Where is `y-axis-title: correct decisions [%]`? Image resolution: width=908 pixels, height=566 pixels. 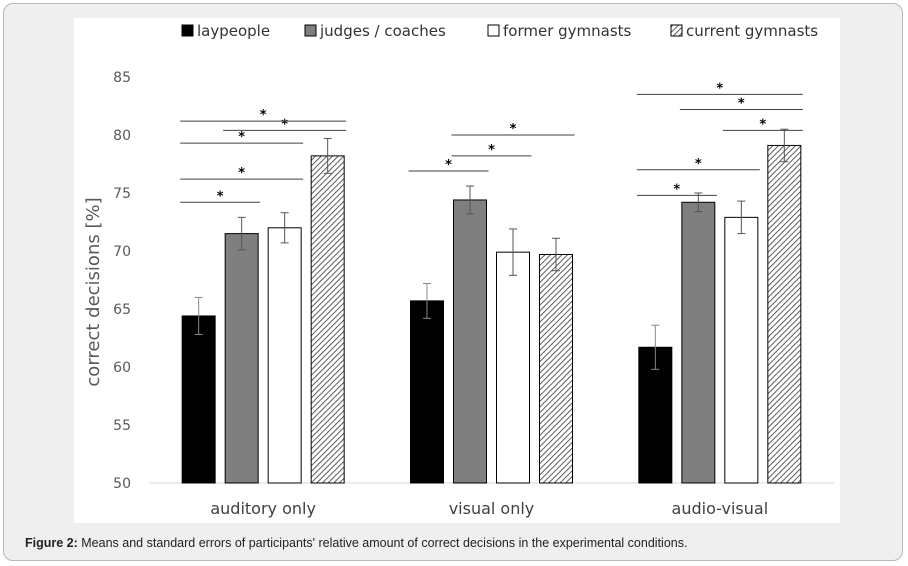 y-axis-title: correct decisions [%] is located at coordinates (93, 291).